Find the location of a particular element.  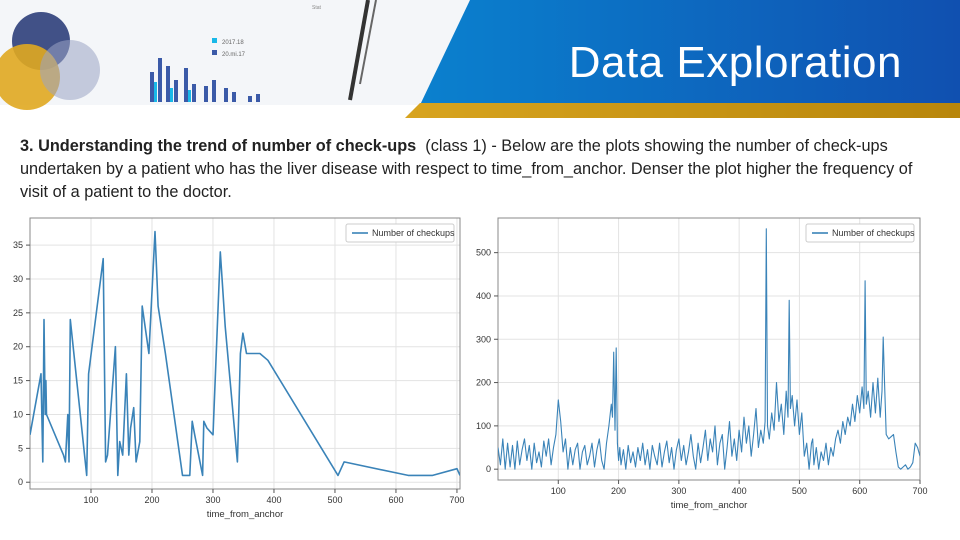

y-tick-label: 25 is located at coordinates (18, 313).